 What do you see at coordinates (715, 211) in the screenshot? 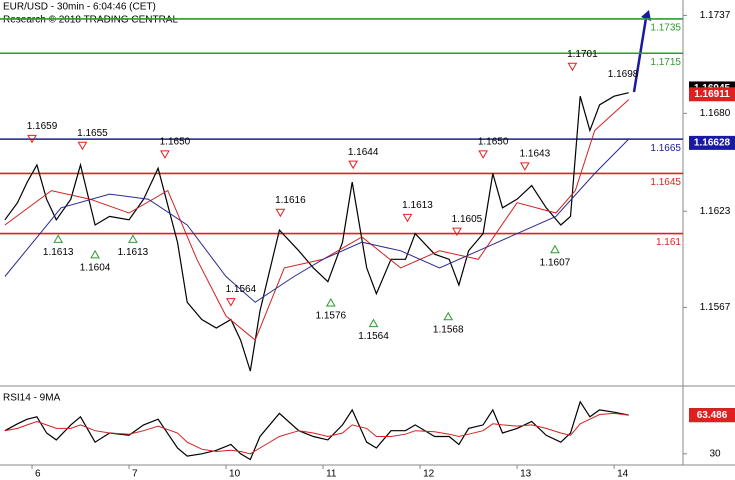
I see `y-tick-label: 1.1623` at bounding box center [715, 211].